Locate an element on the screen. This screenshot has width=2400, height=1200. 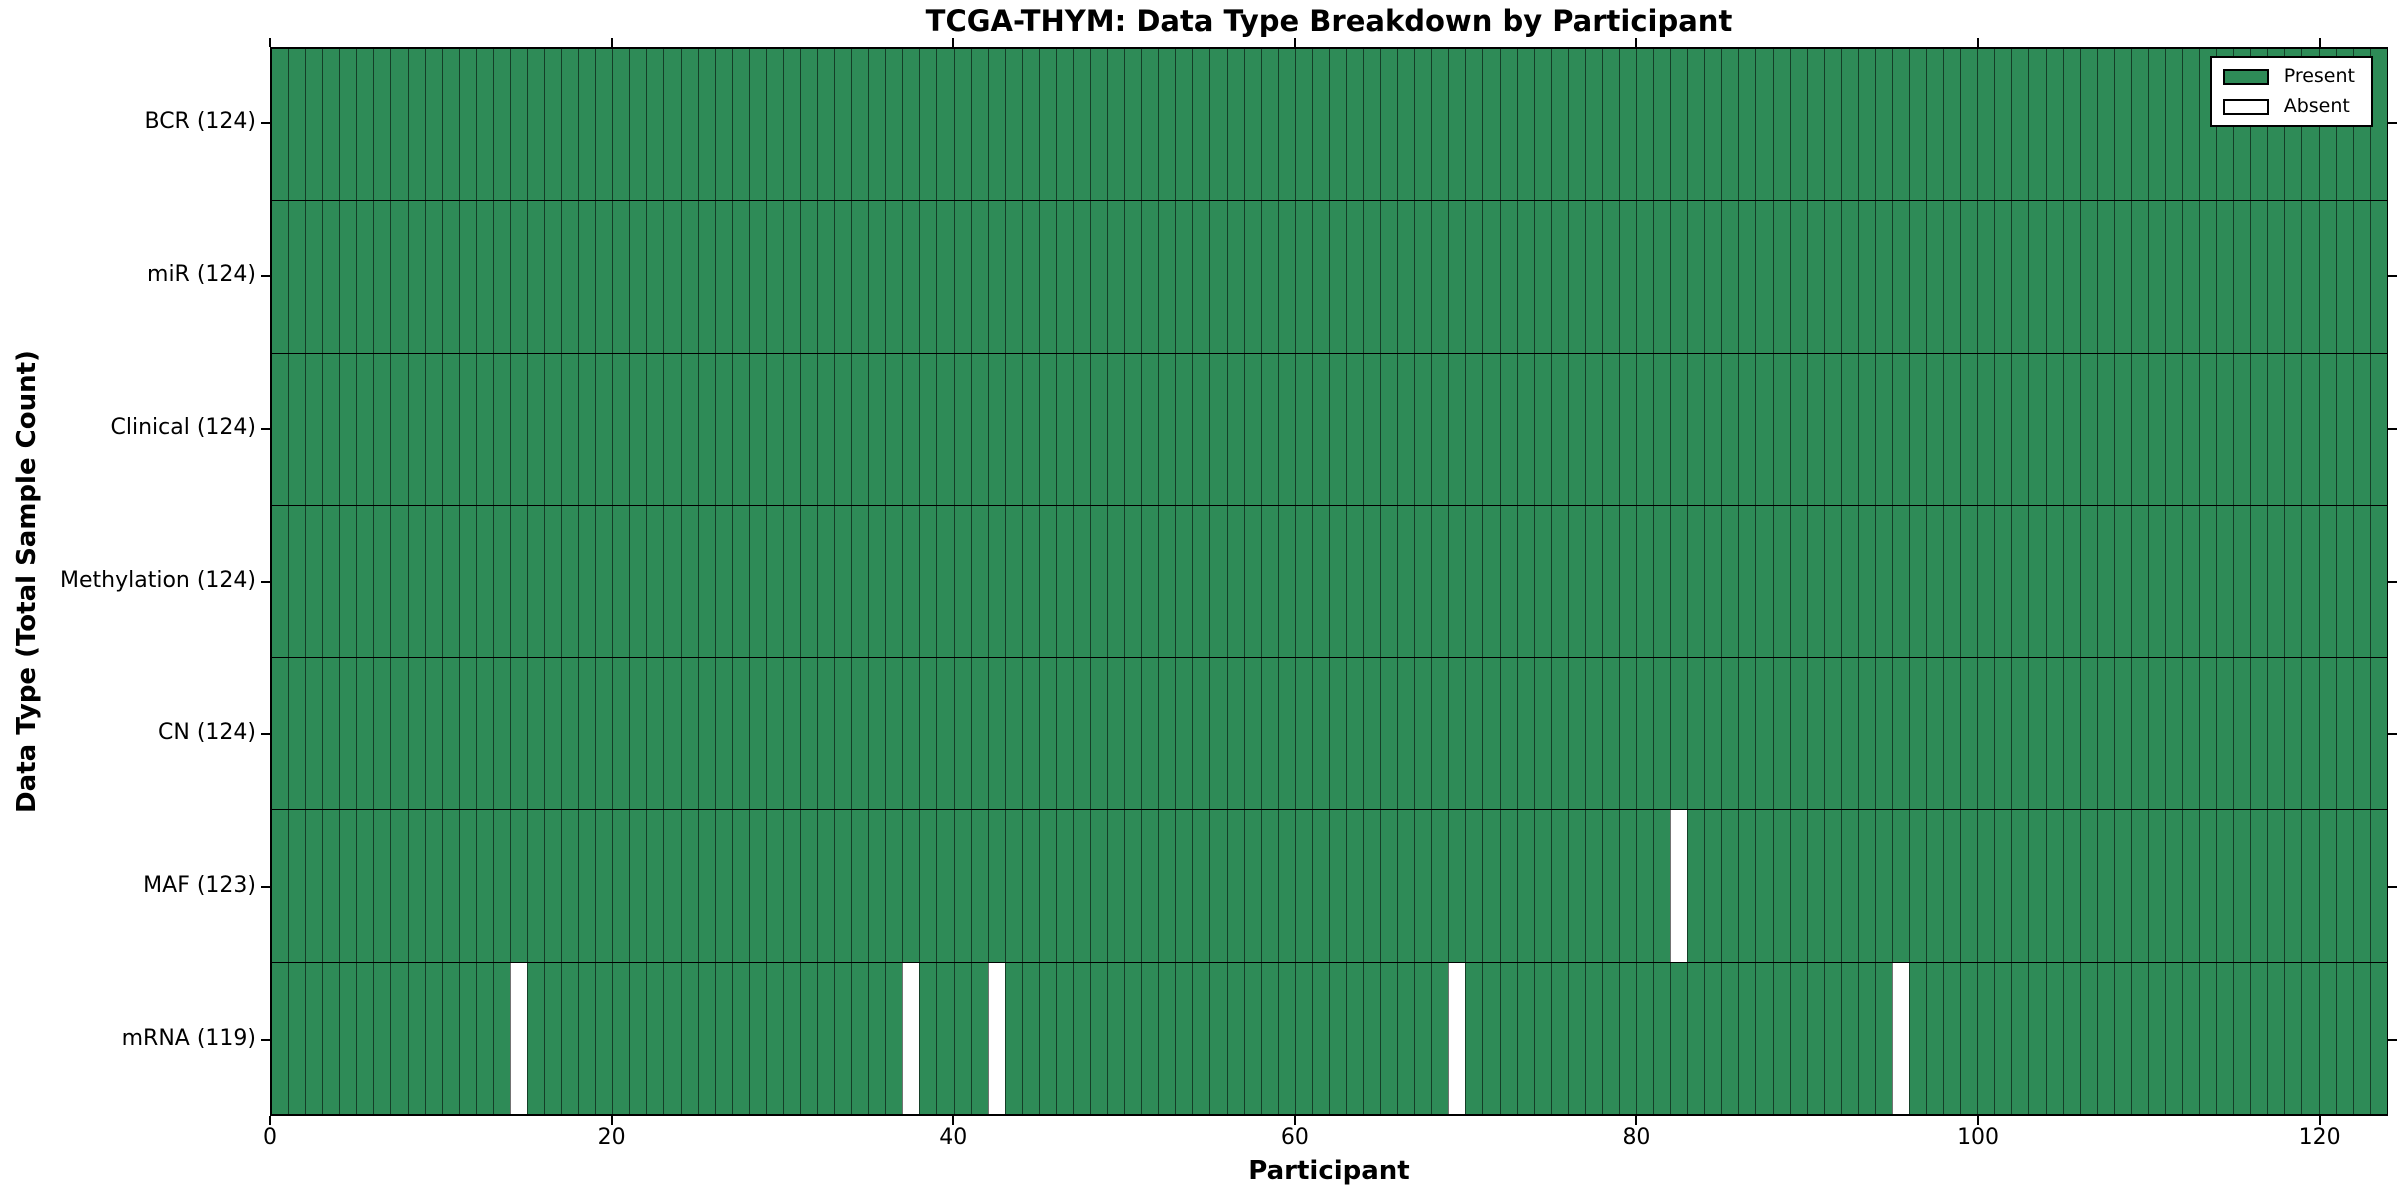
y-tick-label-CN: CN (124) is located at coordinates (207, 733).